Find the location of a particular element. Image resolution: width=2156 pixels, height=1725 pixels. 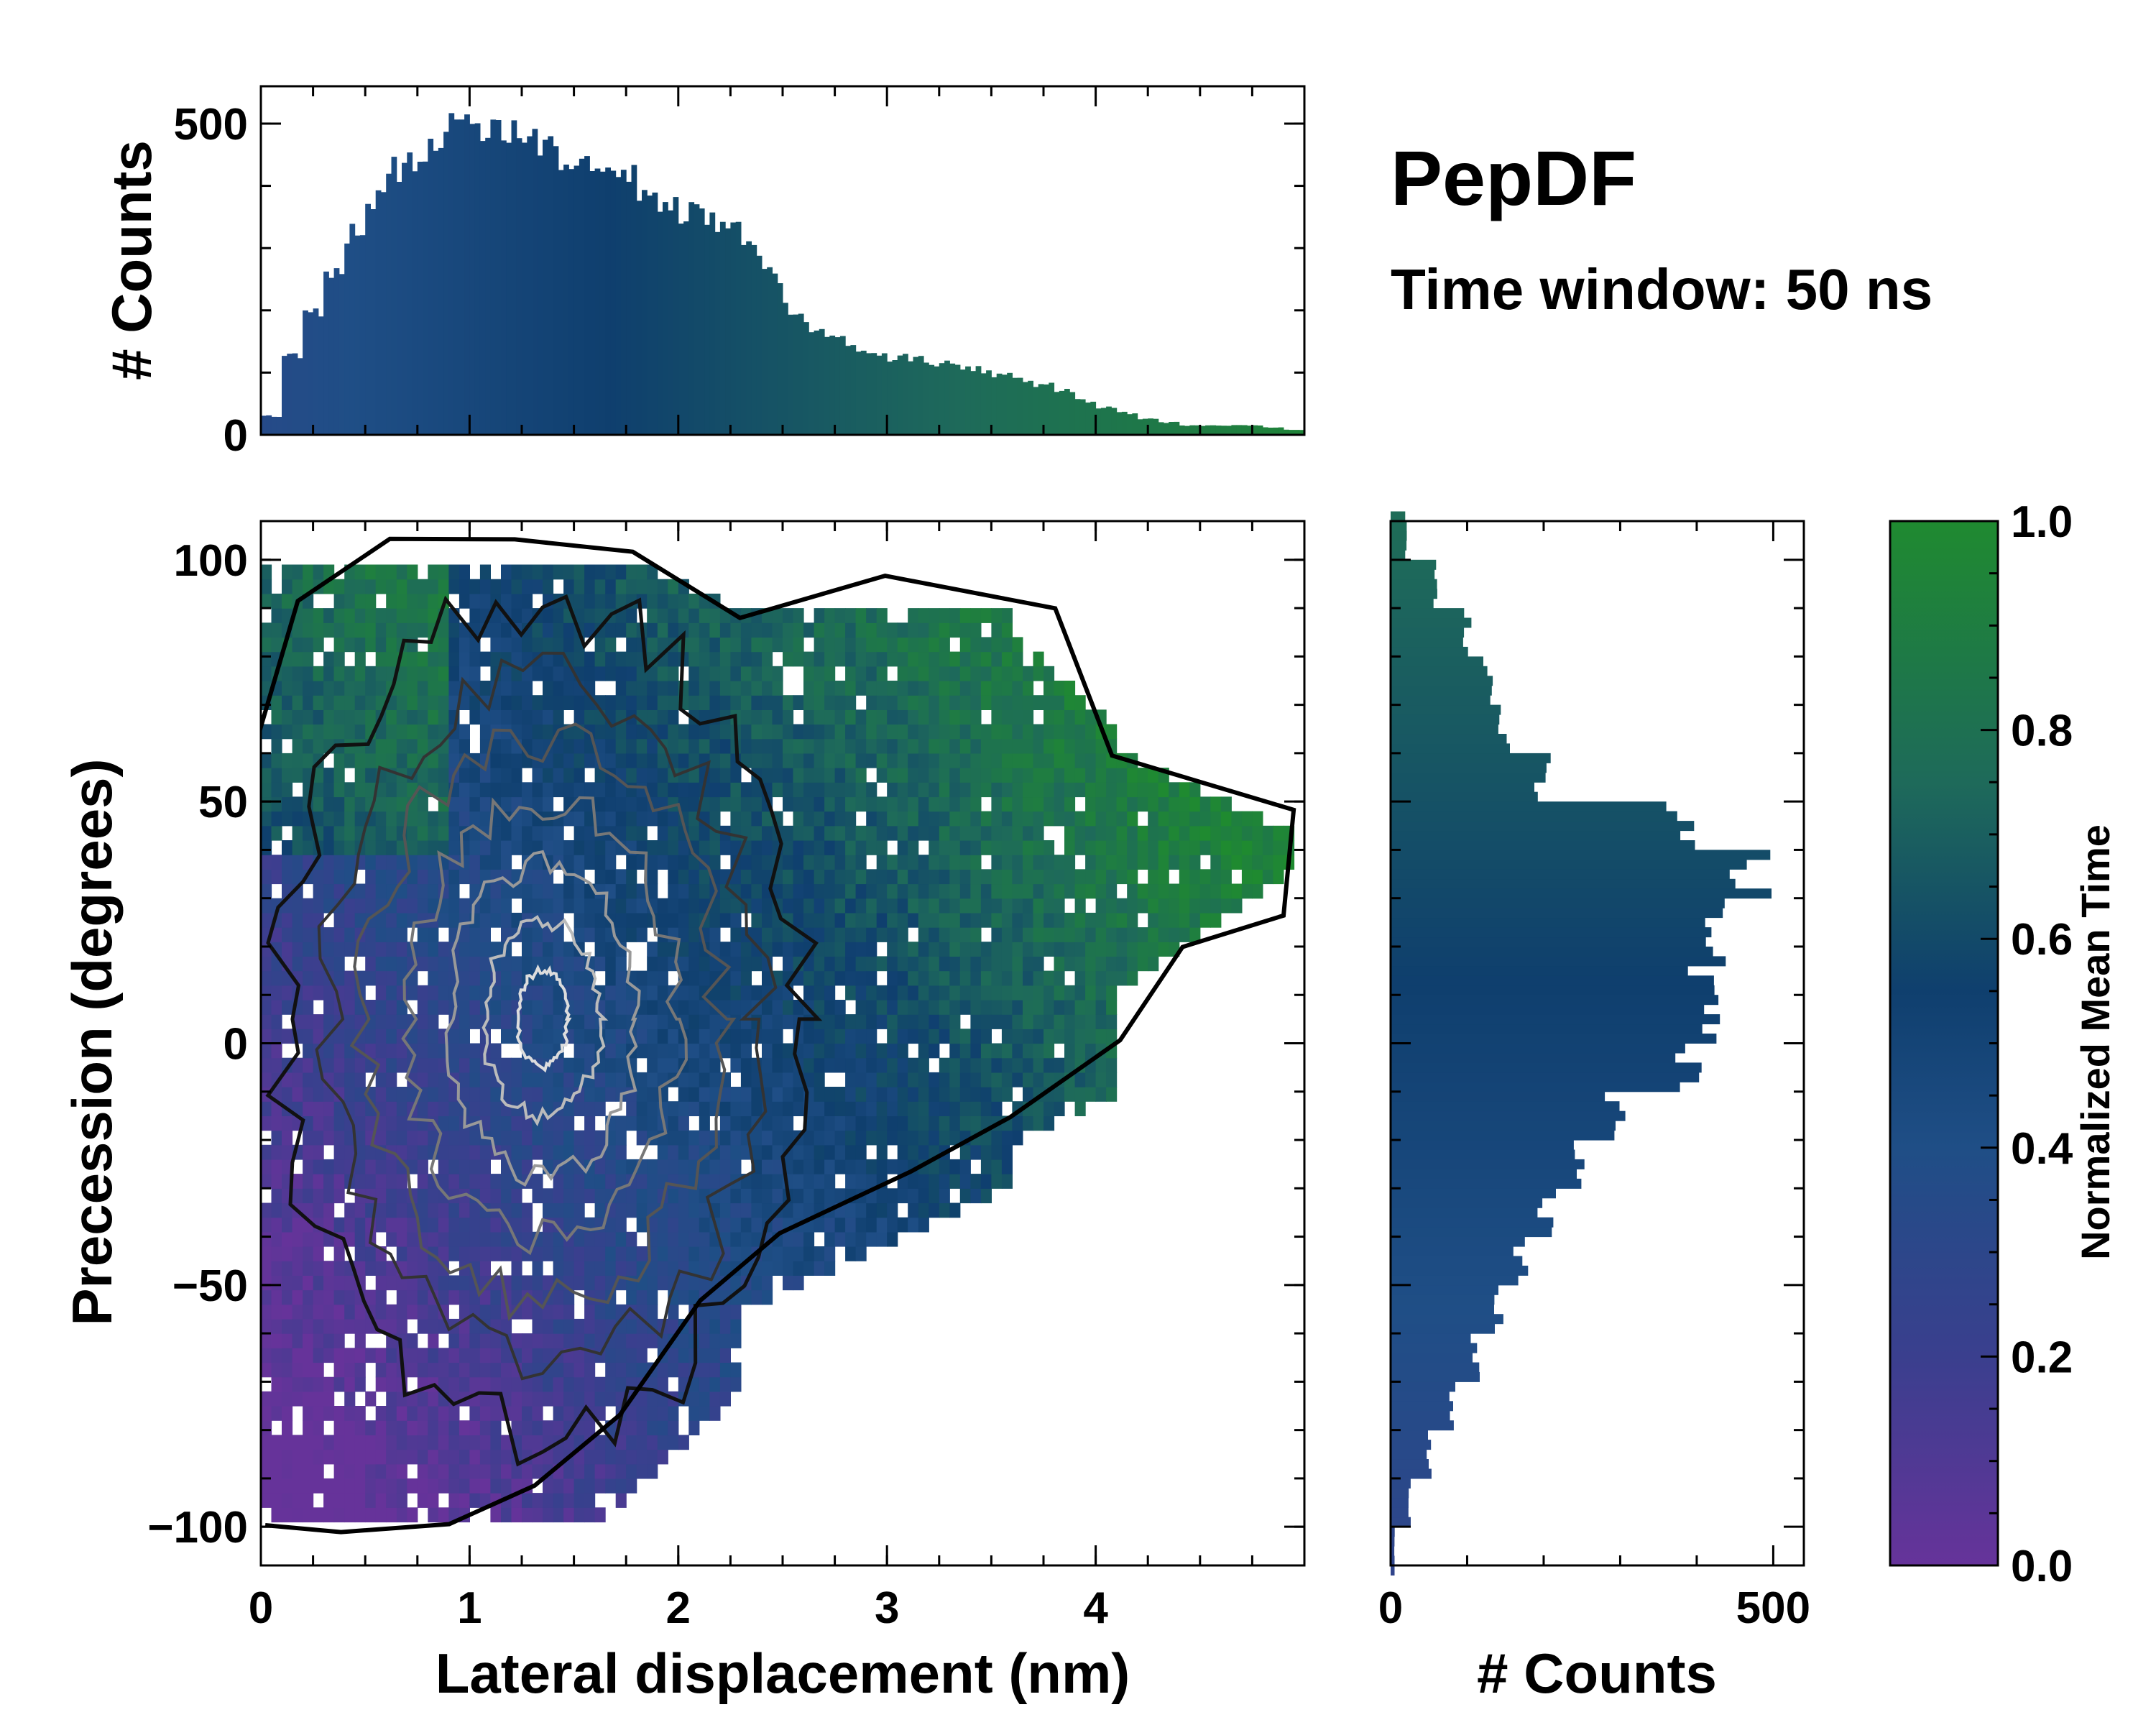

colorbar-gradient is located at coordinates (1944, 1043).